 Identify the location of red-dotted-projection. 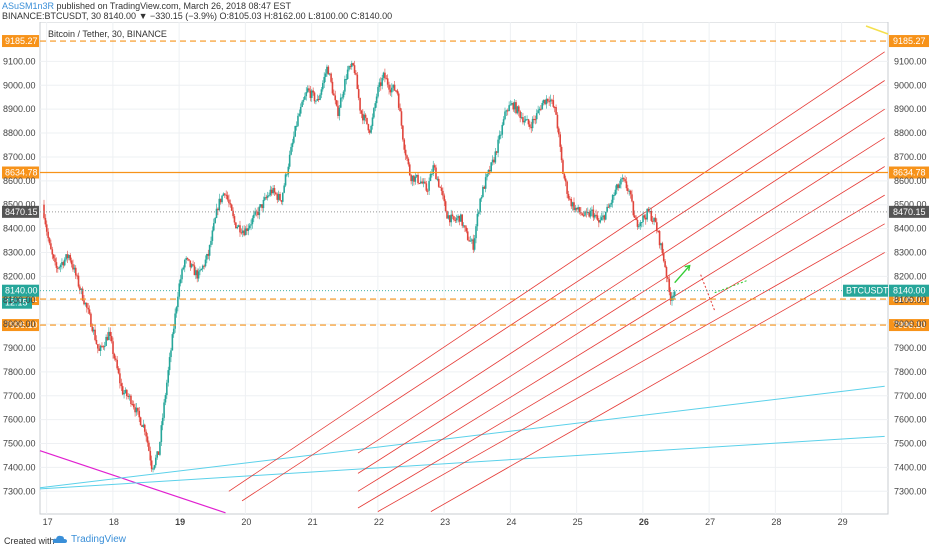
(708, 292).